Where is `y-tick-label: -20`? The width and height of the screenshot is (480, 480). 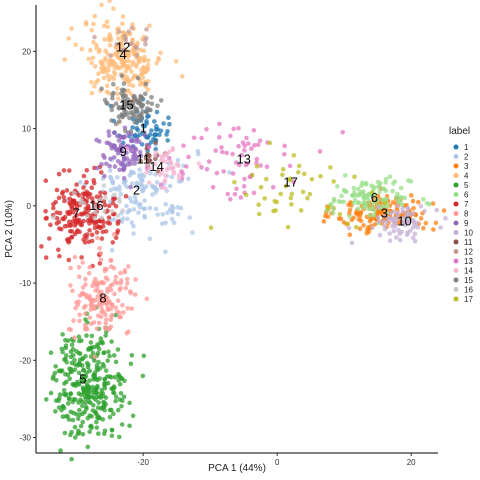 y-tick-label: -20 is located at coordinates (25, 360).